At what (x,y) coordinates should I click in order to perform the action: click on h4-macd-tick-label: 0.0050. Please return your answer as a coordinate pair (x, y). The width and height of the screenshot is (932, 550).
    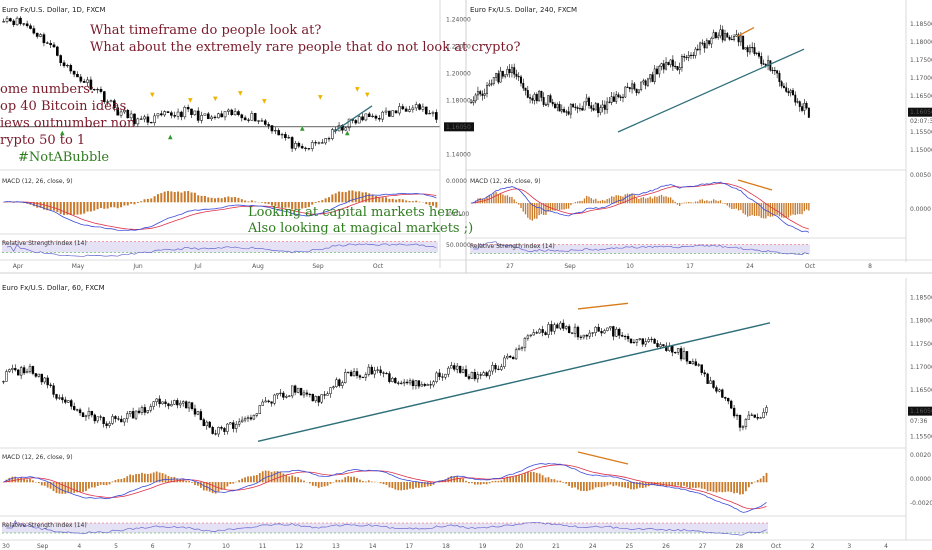
    Looking at the image, I should click on (920, 175).